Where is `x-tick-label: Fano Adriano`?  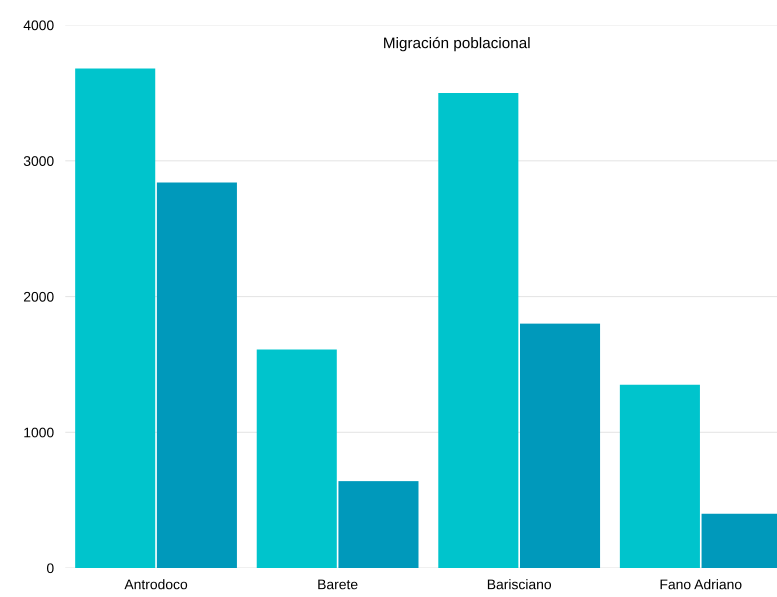 x-tick-label: Fano Adriano is located at coordinates (701, 584).